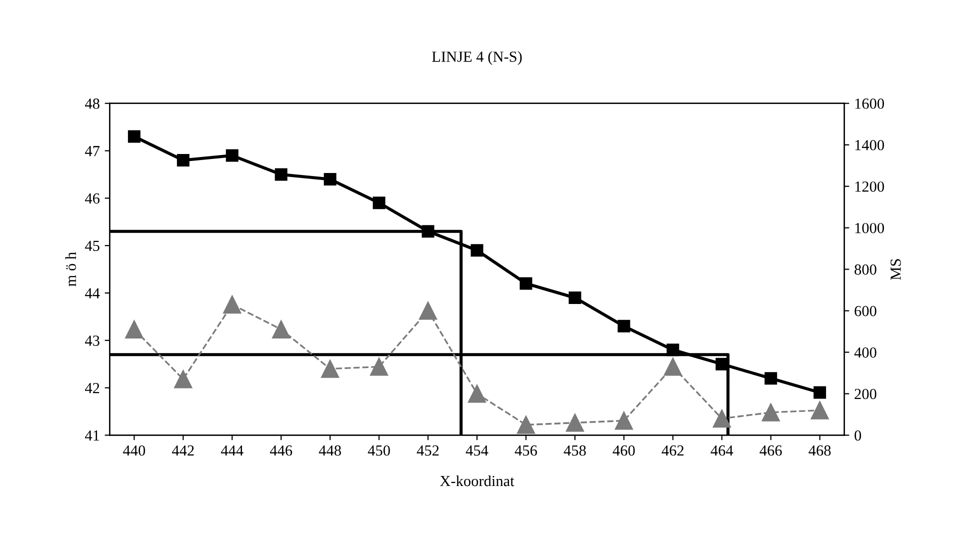  What do you see at coordinates (329, 450) in the screenshot?
I see `x-tick-label: 448` at bounding box center [329, 450].